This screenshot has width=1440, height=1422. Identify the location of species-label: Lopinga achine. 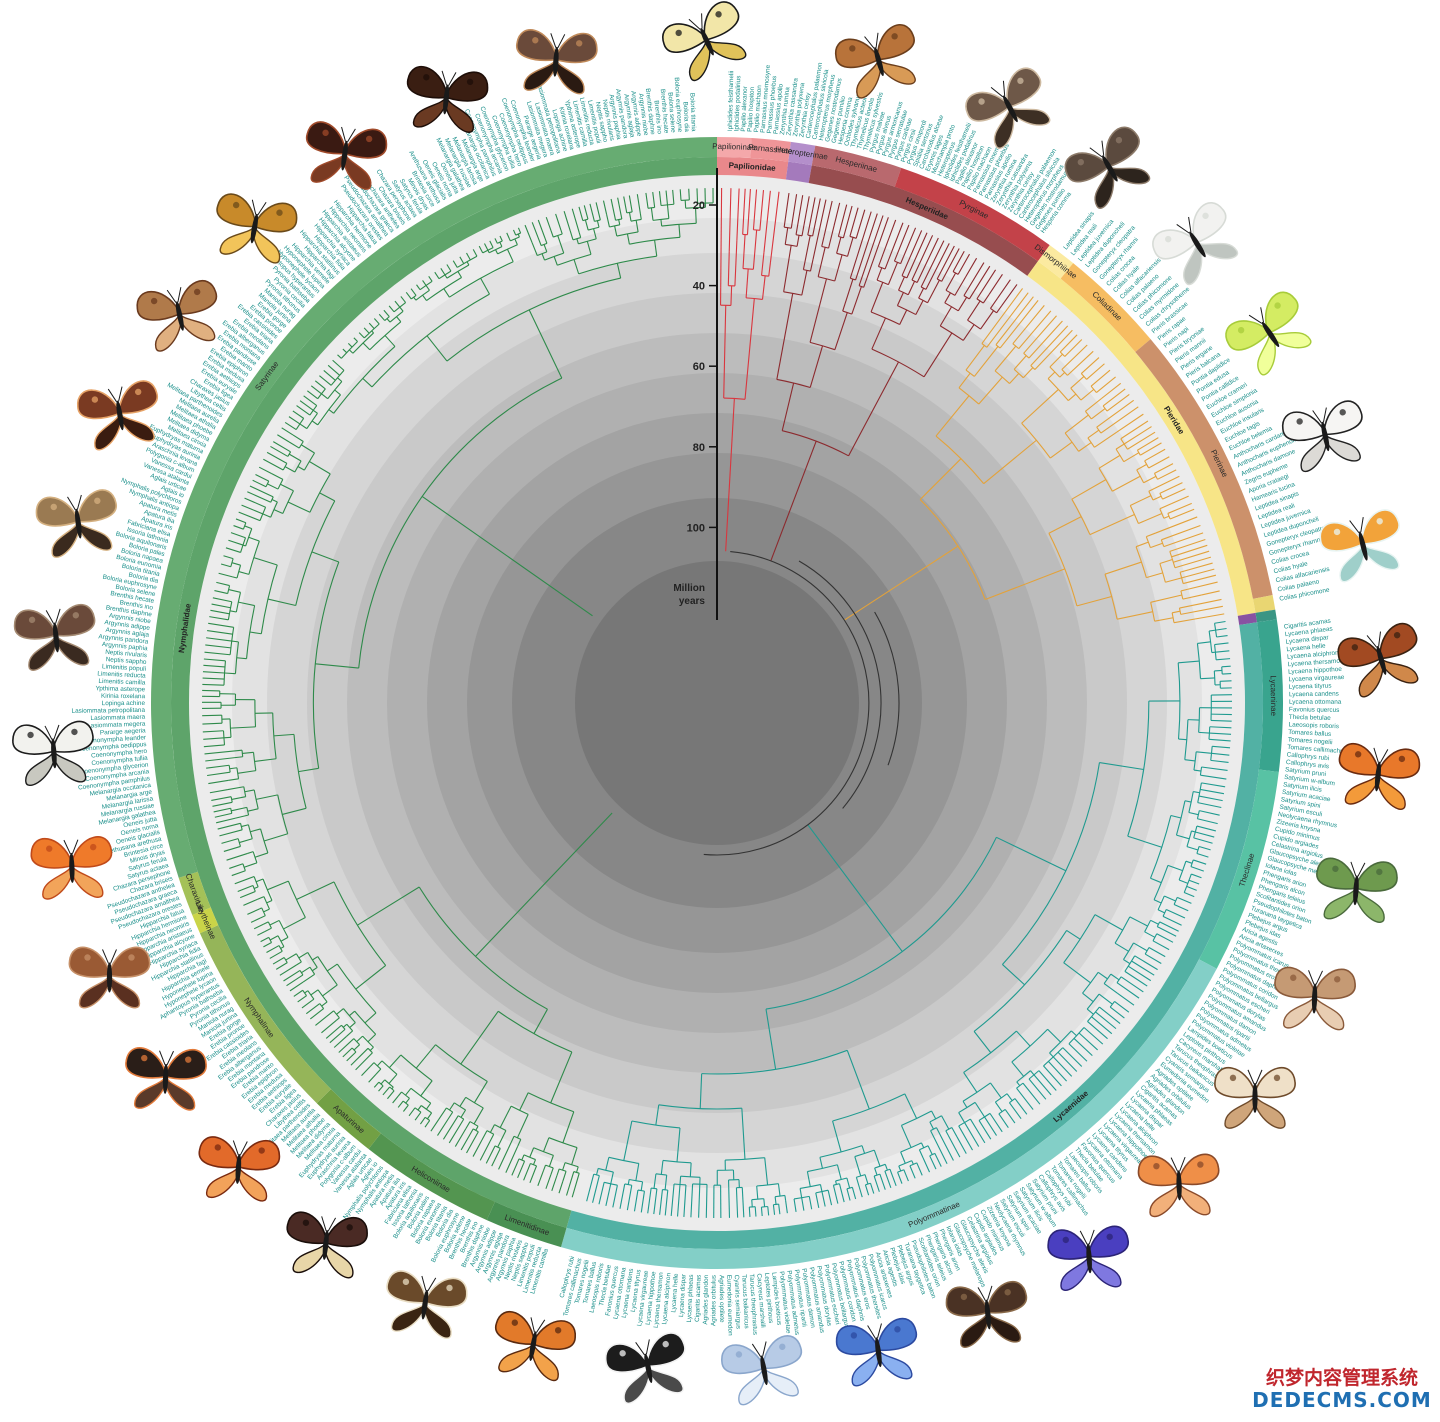
(124, 703).